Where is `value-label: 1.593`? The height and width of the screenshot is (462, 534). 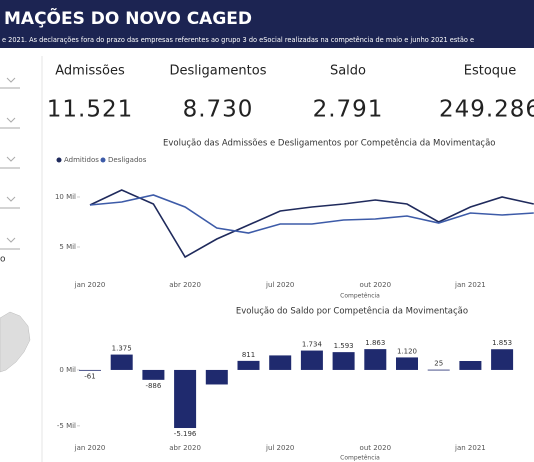 value-label: 1.593 is located at coordinates (344, 346).